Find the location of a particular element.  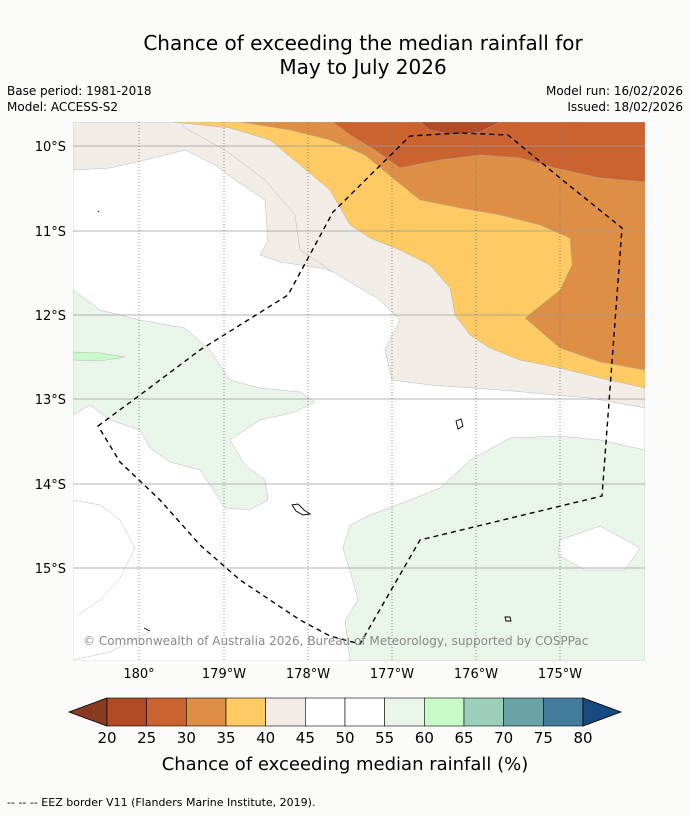

lon-label-178w: 178°W is located at coordinates (308, 674).